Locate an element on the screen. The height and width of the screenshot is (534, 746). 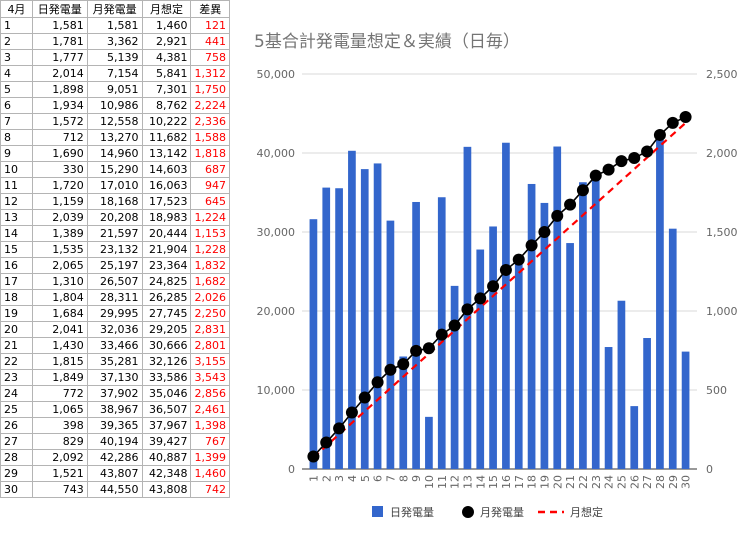
cell-diff: 1,398 is located at coordinates (210, 425).